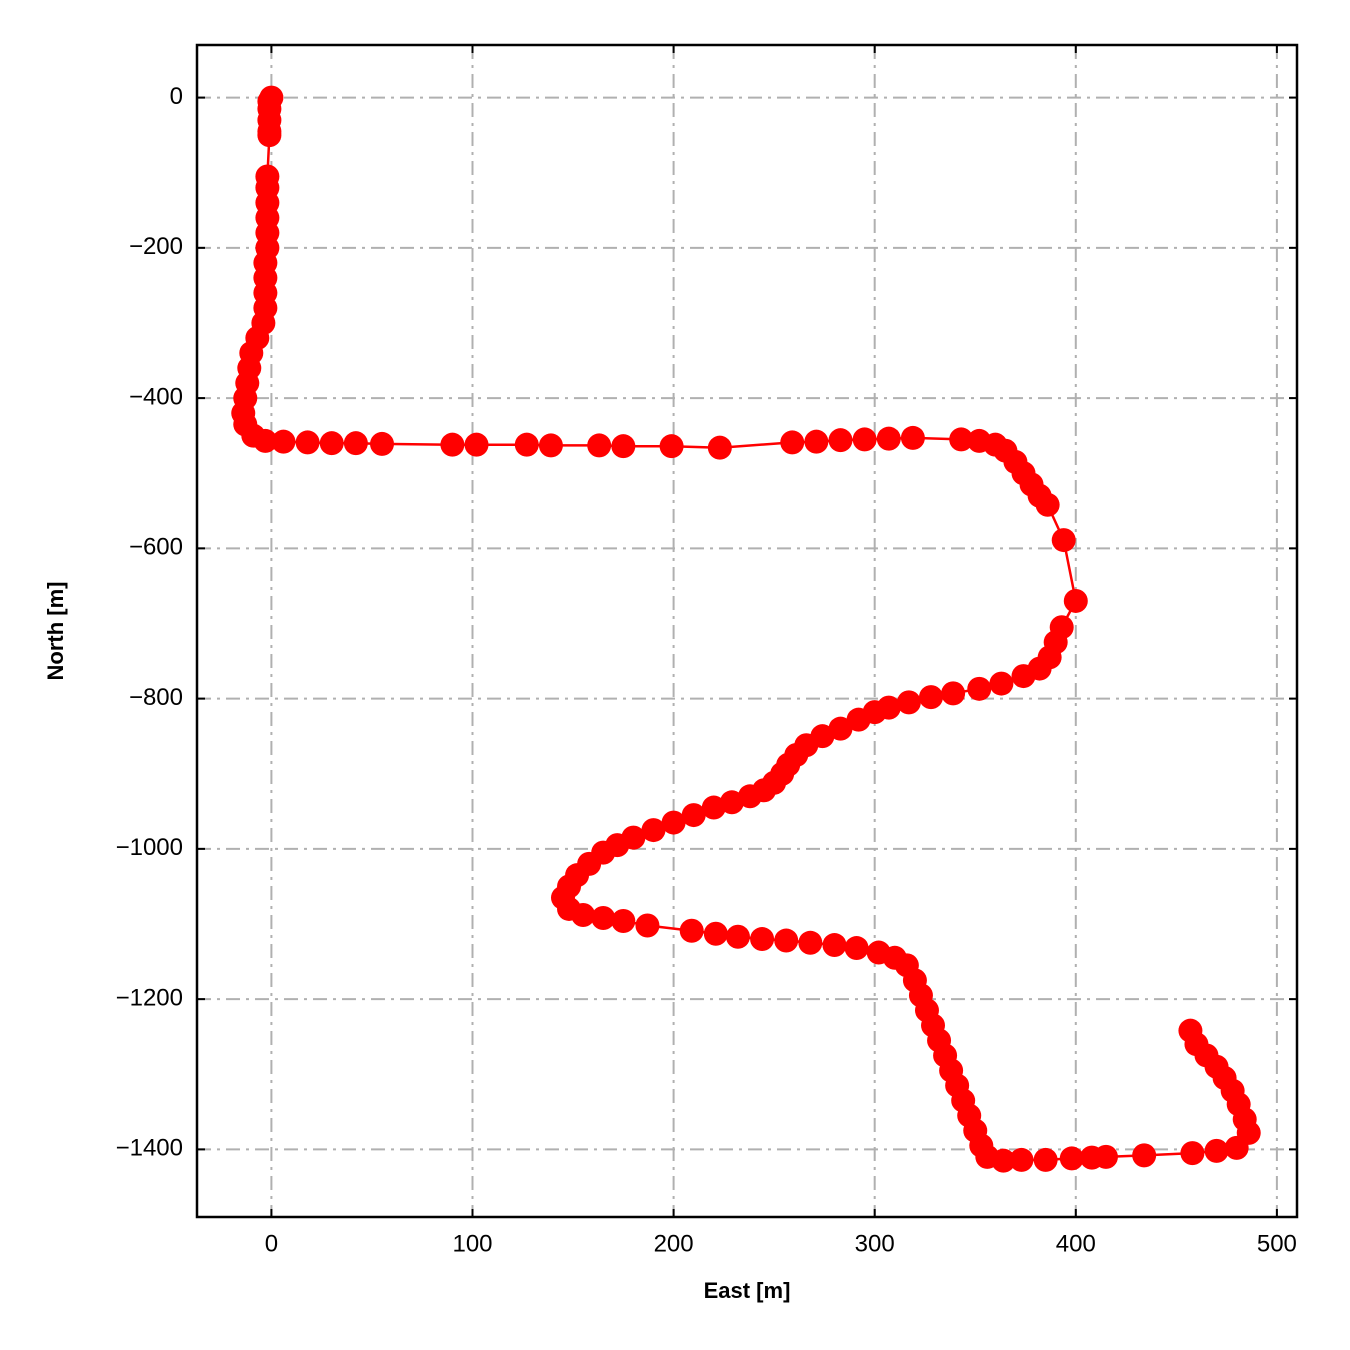  What do you see at coordinates (149, 1148) in the screenshot?
I see `y-tick-label: −1400` at bounding box center [149, 1148].